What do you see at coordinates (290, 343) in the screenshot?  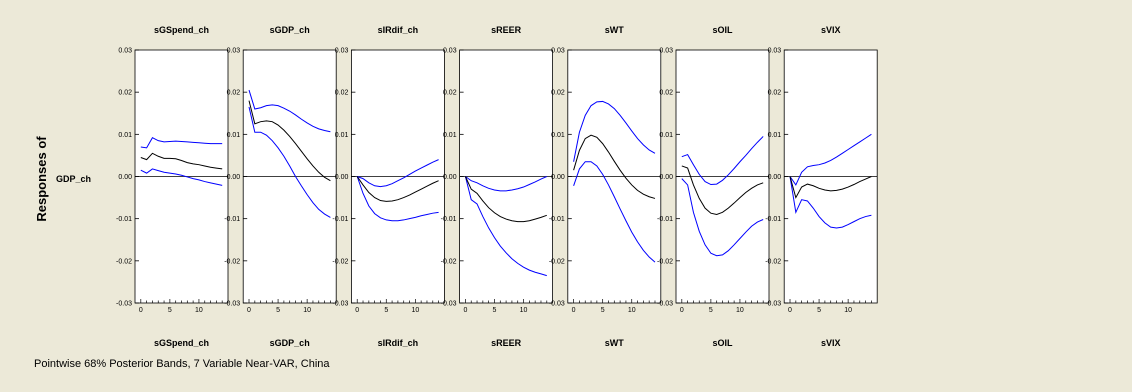 I see `panel-bottom-label: sGDP_ch` at bounding box center [290, 343].